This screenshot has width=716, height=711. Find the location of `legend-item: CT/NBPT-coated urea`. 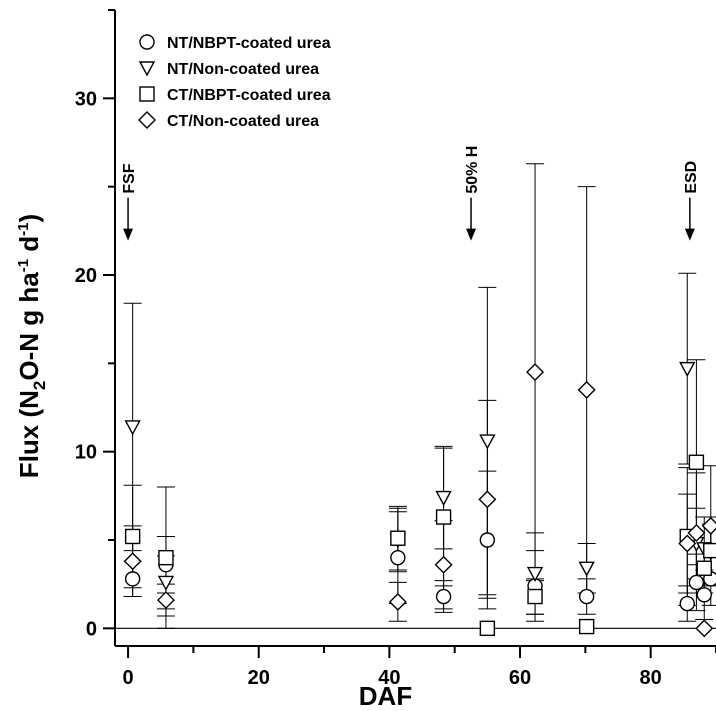

legend-item: CT/NBPT-coated urea is located at coordinates (235, 95).